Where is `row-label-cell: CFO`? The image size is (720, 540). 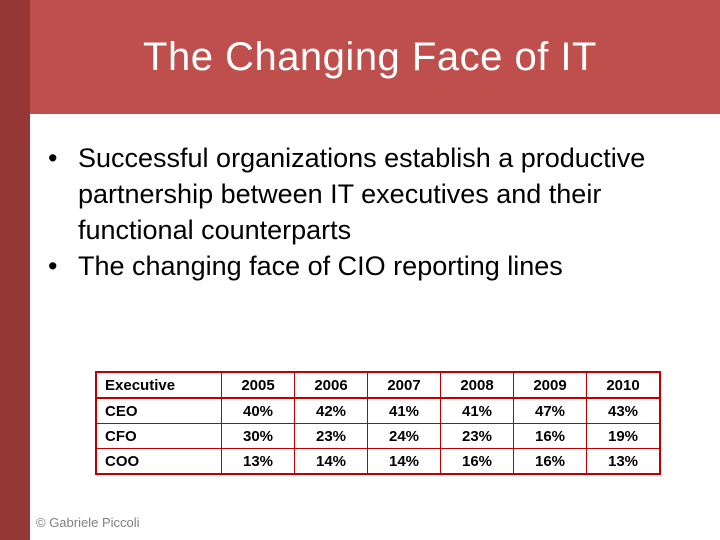 row-label-cell: CFO is located at coordinates (158, 436).